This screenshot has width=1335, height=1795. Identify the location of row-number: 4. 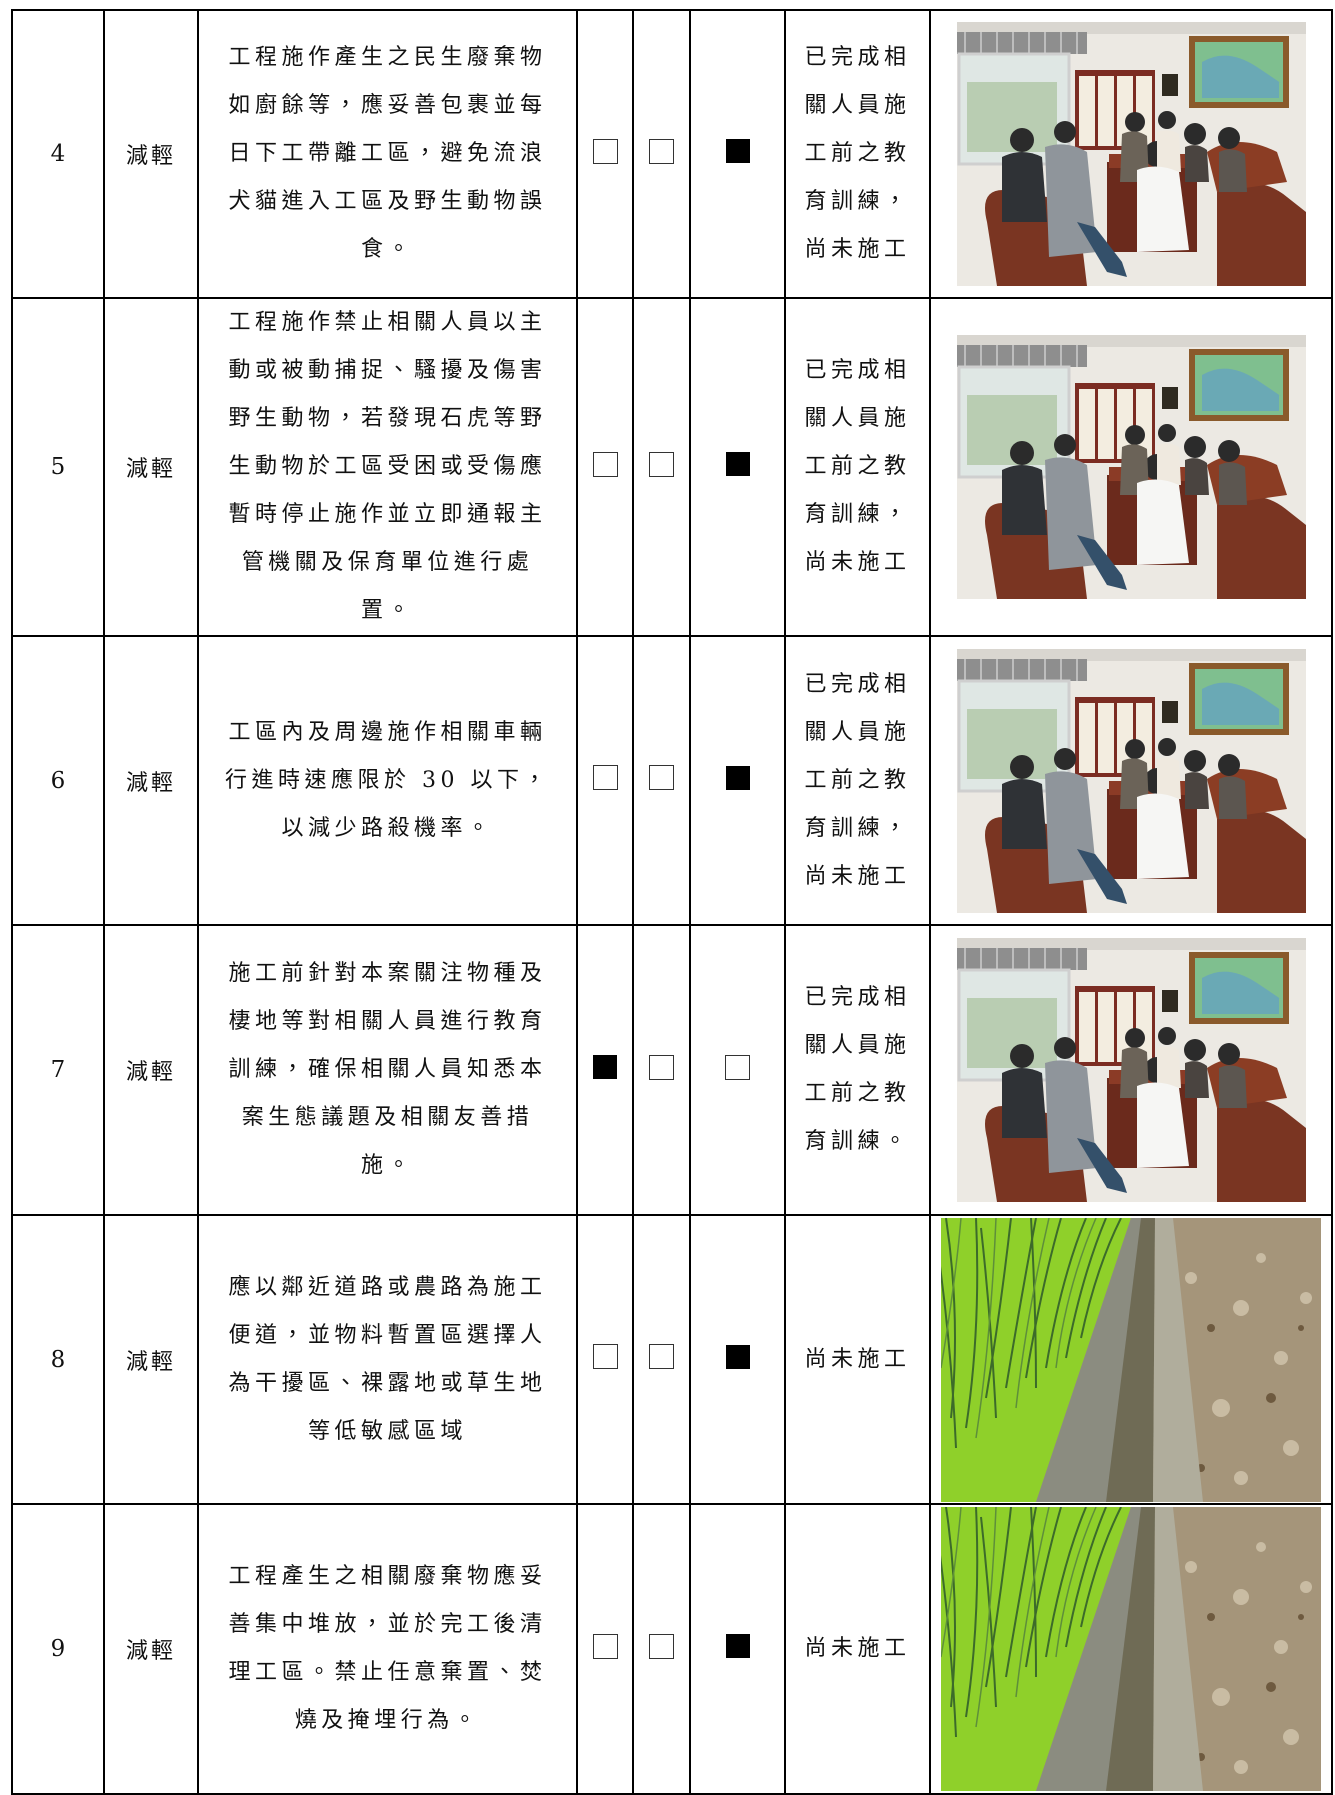
(58, 154).